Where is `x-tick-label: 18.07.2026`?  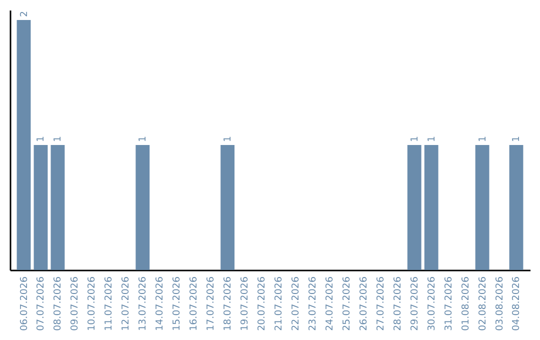
x-tick-label: 18.07.2026 is located at coordinates (228, 303).